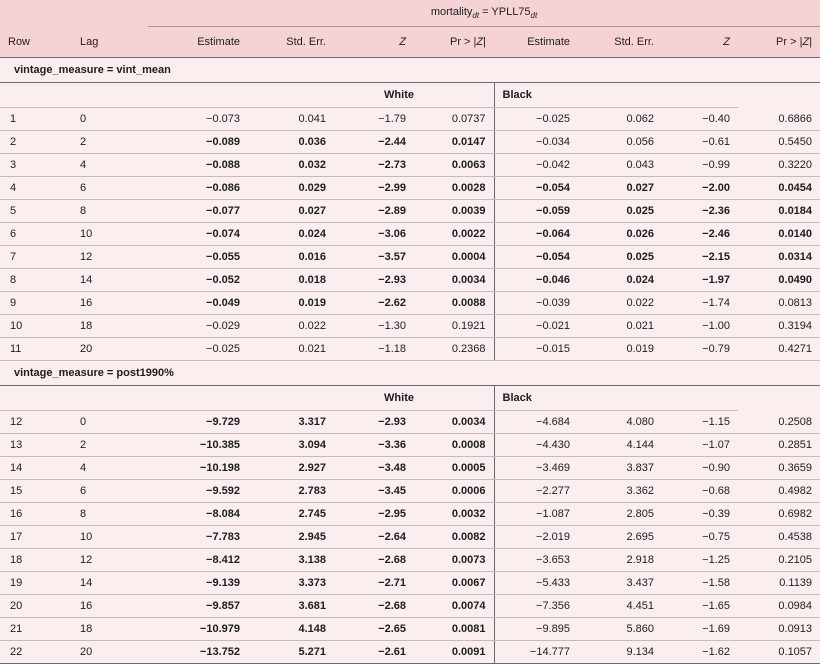 The image size is (820, 664). Describe the element at coordinates (36, 514) in the screenshot. I see `row-number: 16` at that location.